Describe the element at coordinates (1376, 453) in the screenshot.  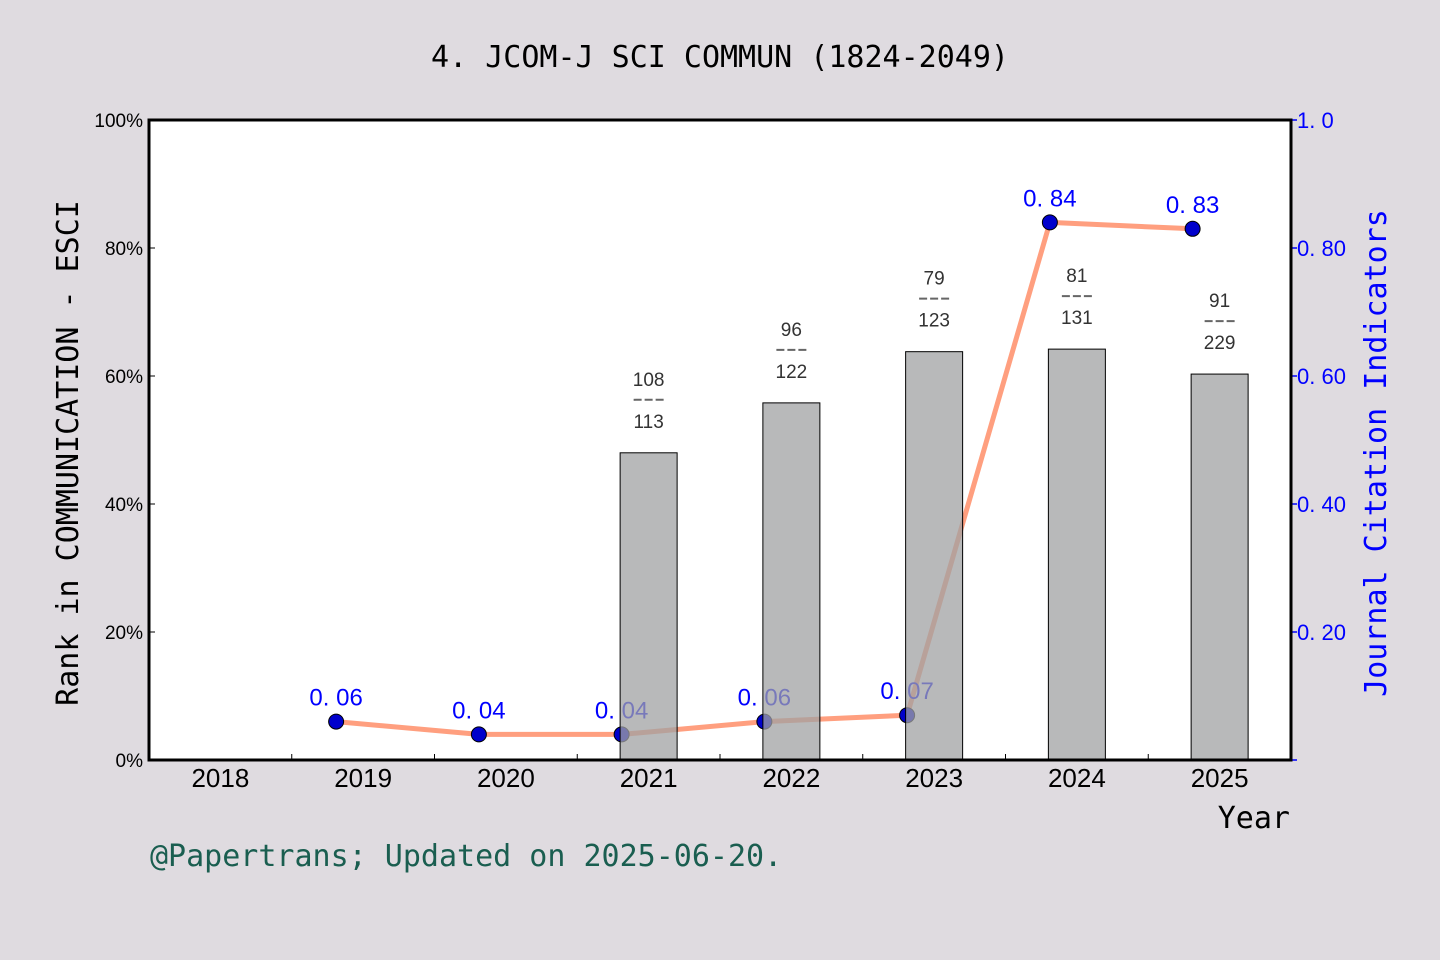
I see `y-axis-right-label: Journal Citation Indicators` at that location.